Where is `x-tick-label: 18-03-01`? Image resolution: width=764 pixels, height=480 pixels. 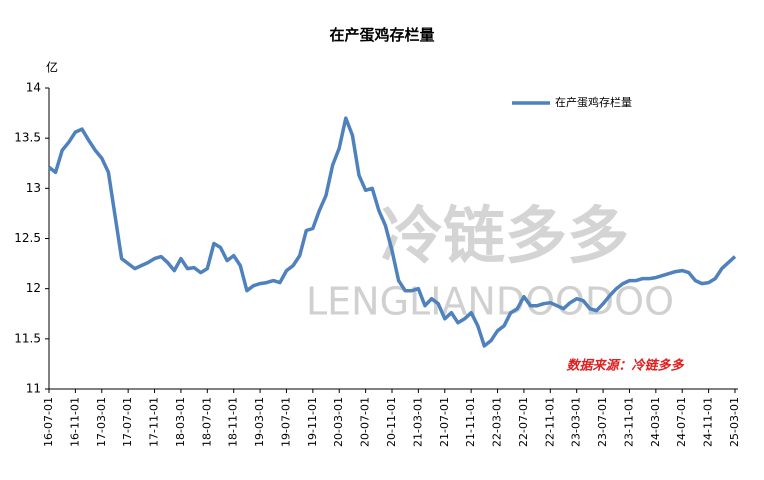 x-tick-label: 18-03-01 is located at coordinates (180, 422).